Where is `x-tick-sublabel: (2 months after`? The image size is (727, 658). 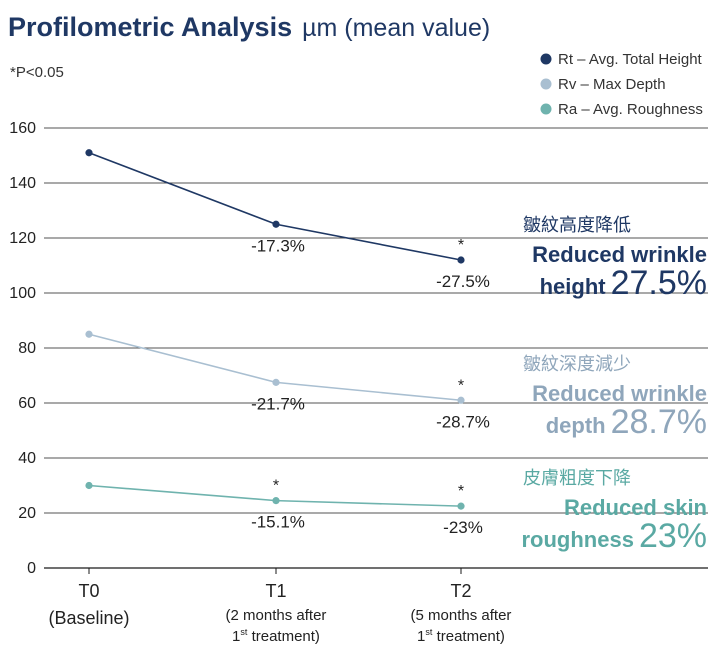
x-tick-sublabel: (2 months after is located at coordinates (276, 615).